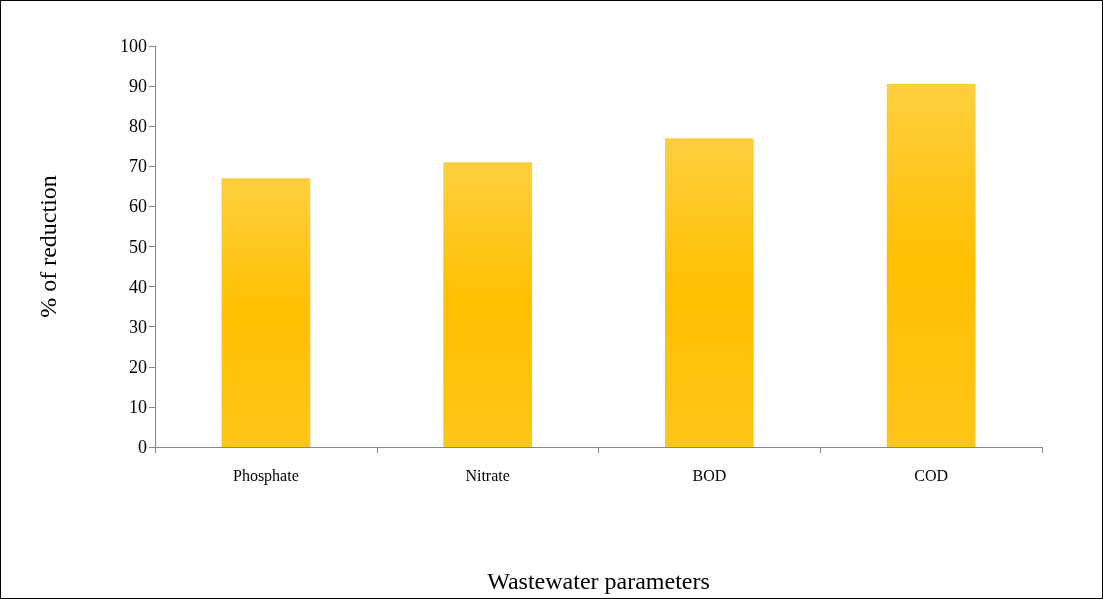 This screenshot has width=1103, height=599. What do you see at coordinates (133, 46) in the screenshot?
I see `y-tick-label: 100` at bounding box center [133, 46].